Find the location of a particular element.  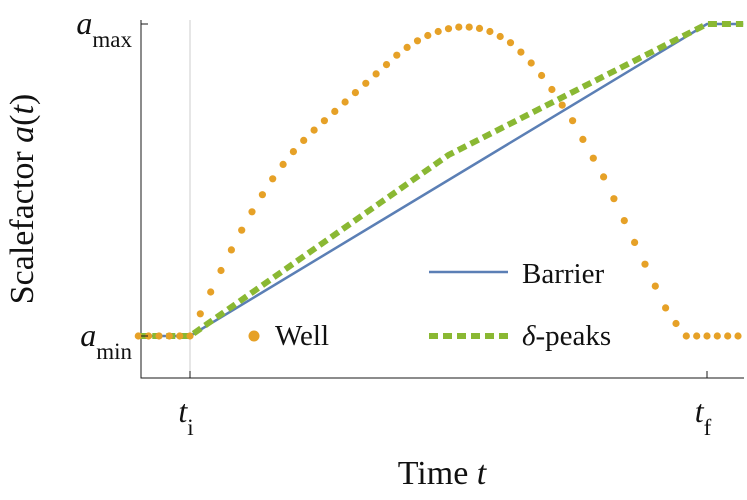

y-axis-label-paren-open: ( is located at coordinates (22, 120).